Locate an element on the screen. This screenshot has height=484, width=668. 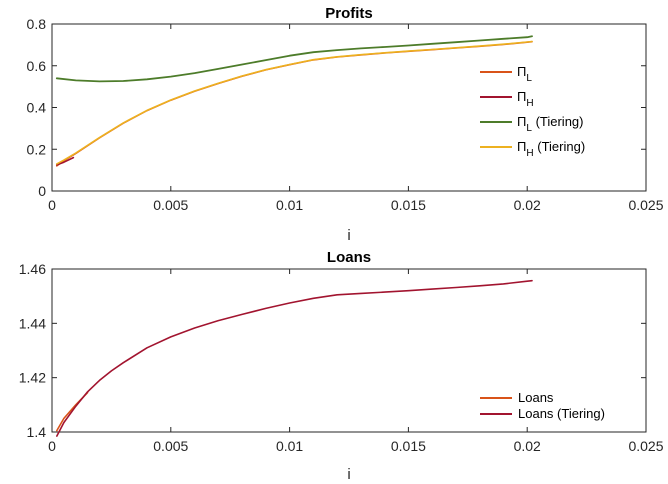
y-tick-label: 0 is located at coordinates (42, 191).